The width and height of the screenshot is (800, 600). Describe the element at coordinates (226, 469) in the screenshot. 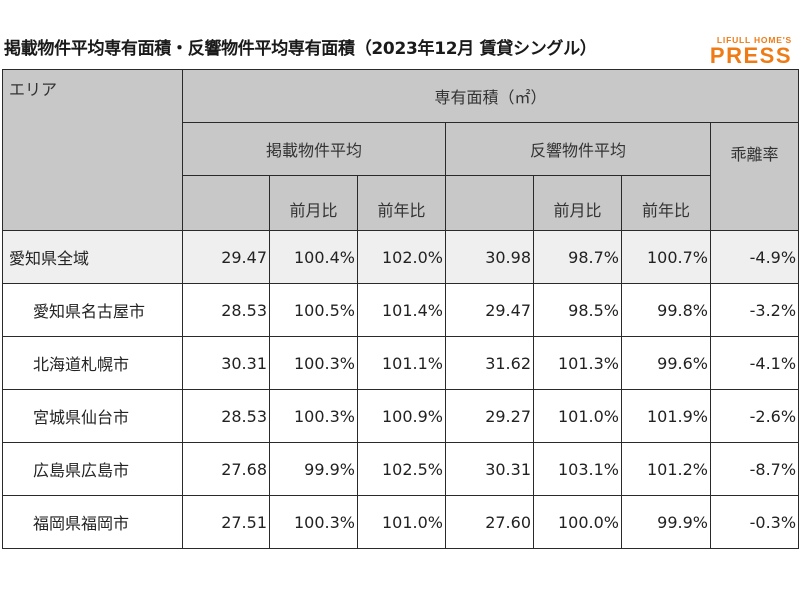

I see `cell-listed-avg: 27.68` at that location.